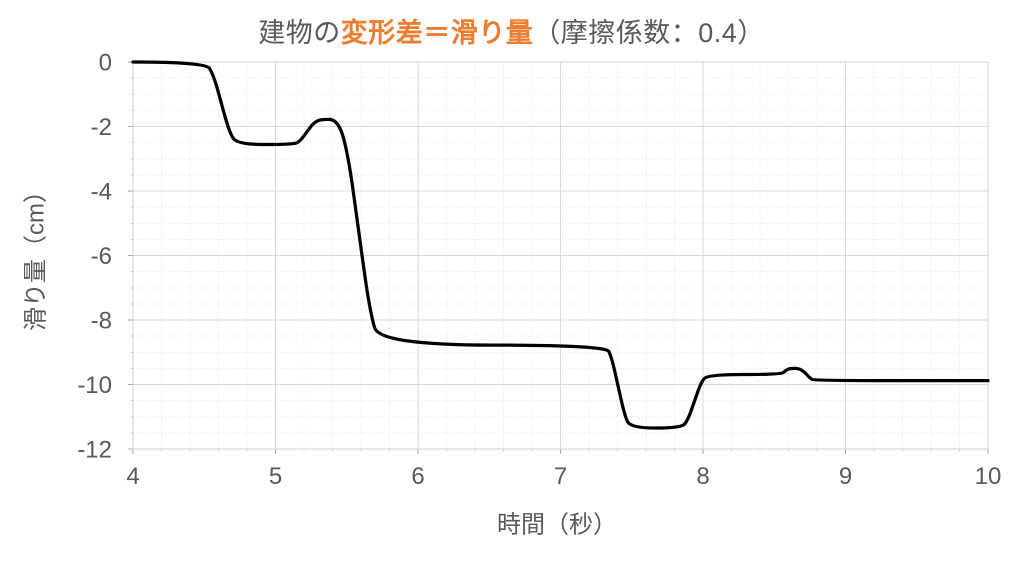 This screenshot has height=563, width=1023. Describe the element at coordinates (94, 385) in the screenshot. I see `y-tick-label: -10` at that location.